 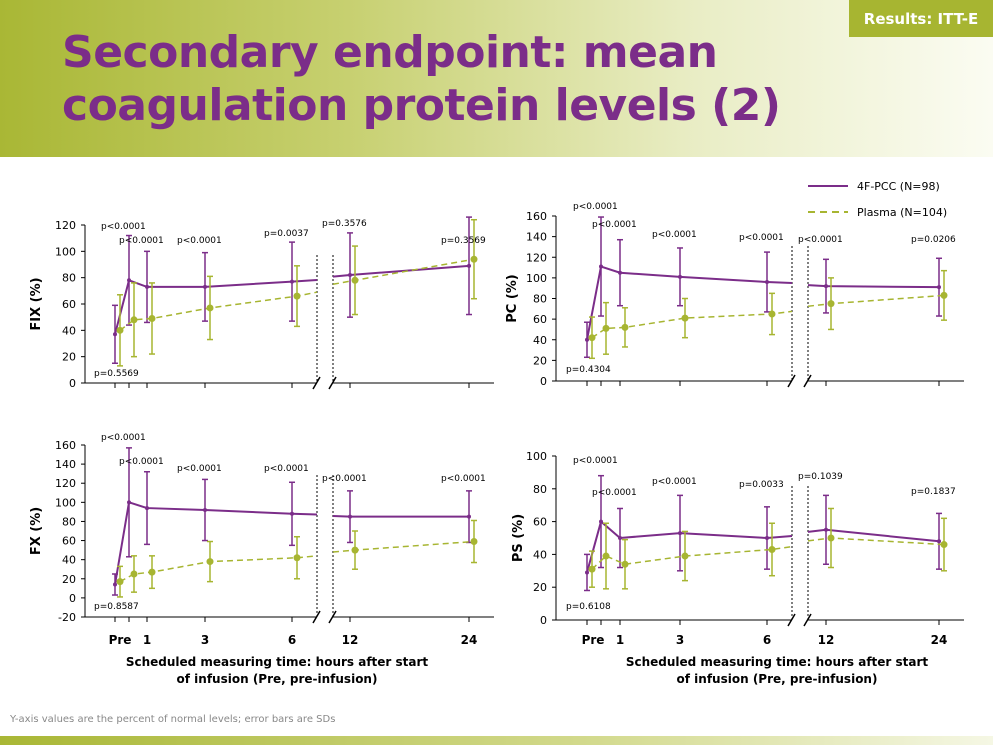 What do you see at coordinates (902, 212) in the screenshot?
I see `legend-label-plasma: Plasma (N=104)` at bounding box center [902, 212].